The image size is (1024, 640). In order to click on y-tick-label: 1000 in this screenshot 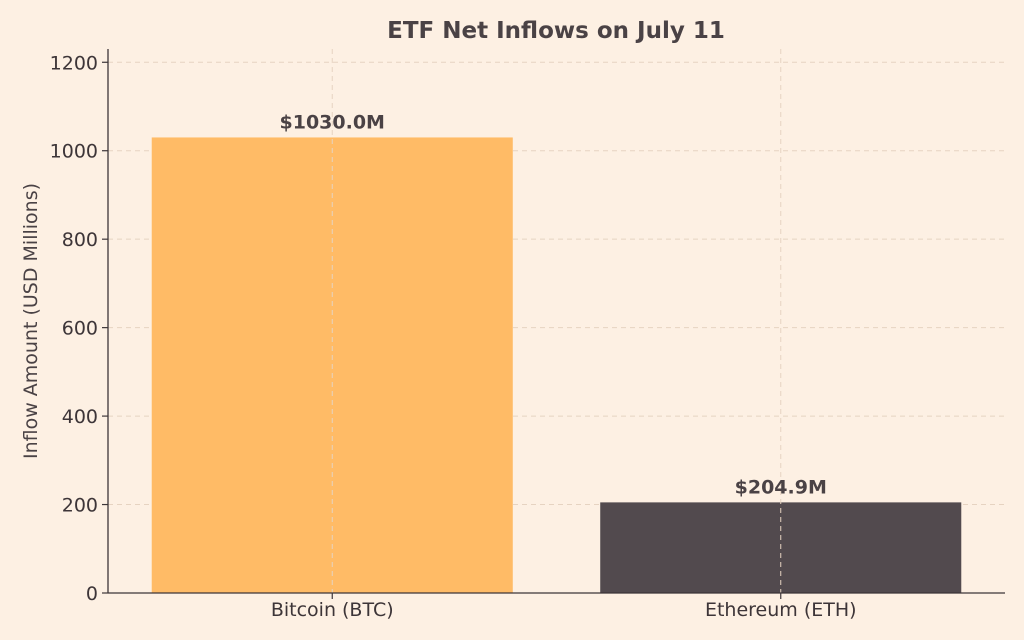, I will do `click(74, 152)`.